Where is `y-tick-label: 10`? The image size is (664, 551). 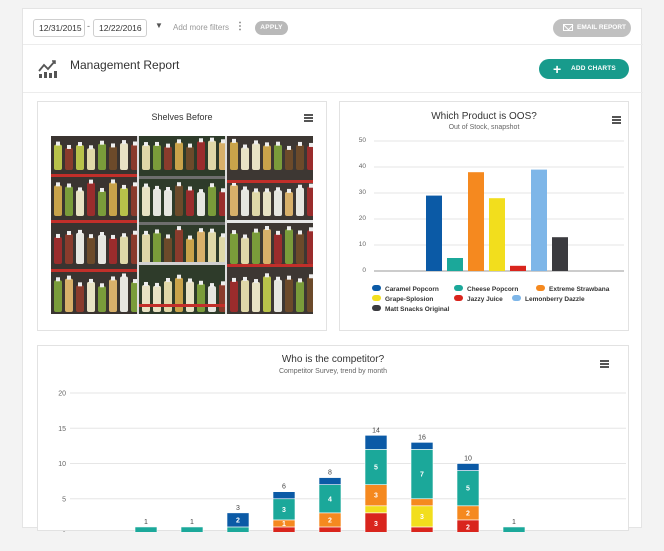 y-tick-label: 10 is located at coordinates (62, 464).